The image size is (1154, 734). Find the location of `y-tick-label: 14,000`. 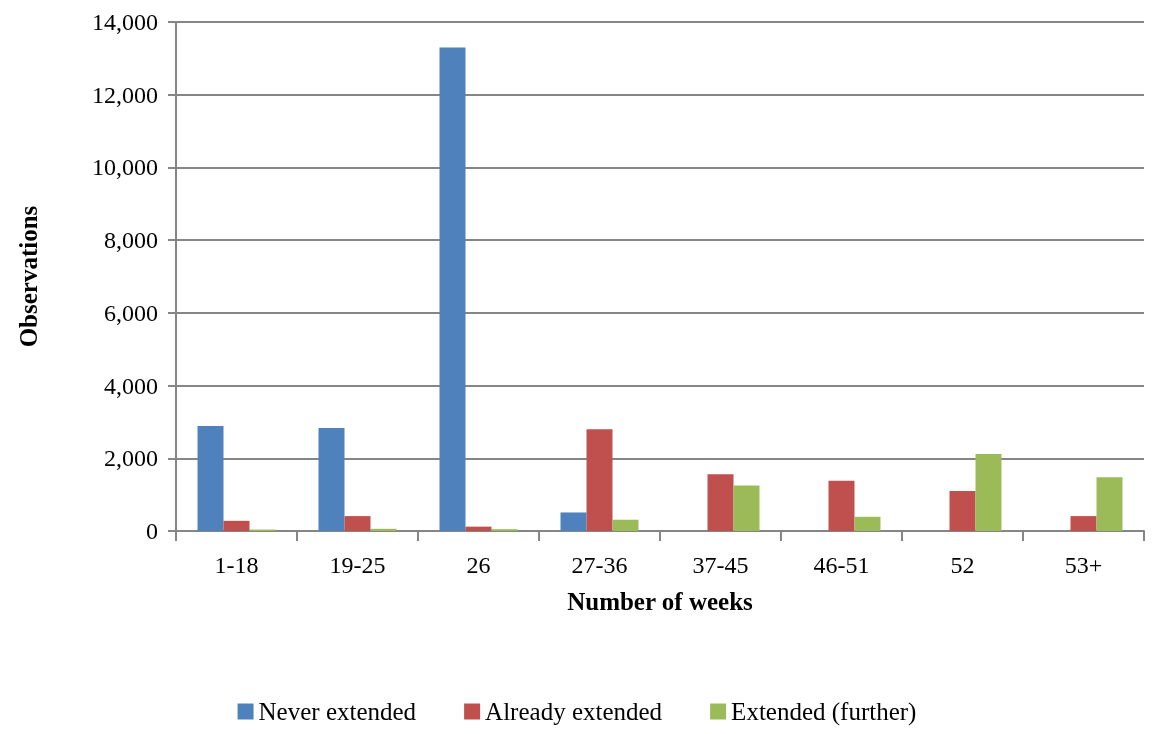

y-tick-label: 14,000 is located at coordinates (125, 22).